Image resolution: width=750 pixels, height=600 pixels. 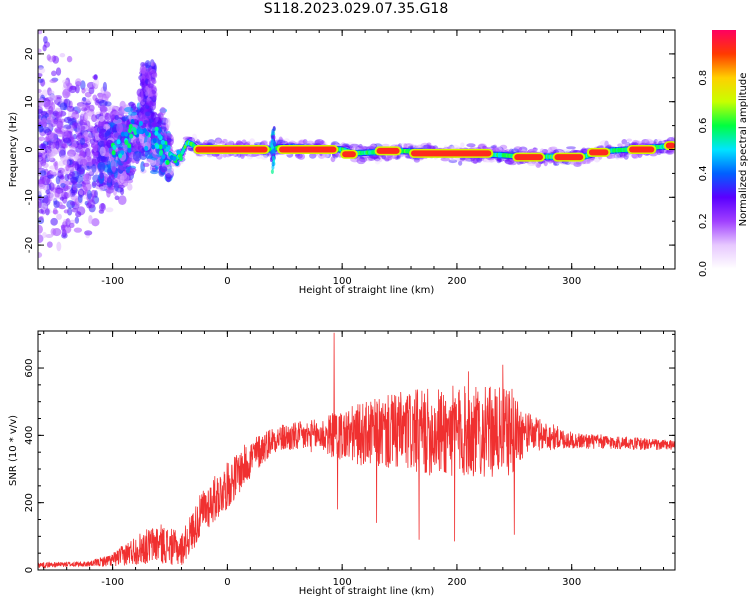 What do you see at coordinates (367, 290) in the screenshot?
I see `x-axis-label: Height of straight line (km)` at bounding box center [367, 290].